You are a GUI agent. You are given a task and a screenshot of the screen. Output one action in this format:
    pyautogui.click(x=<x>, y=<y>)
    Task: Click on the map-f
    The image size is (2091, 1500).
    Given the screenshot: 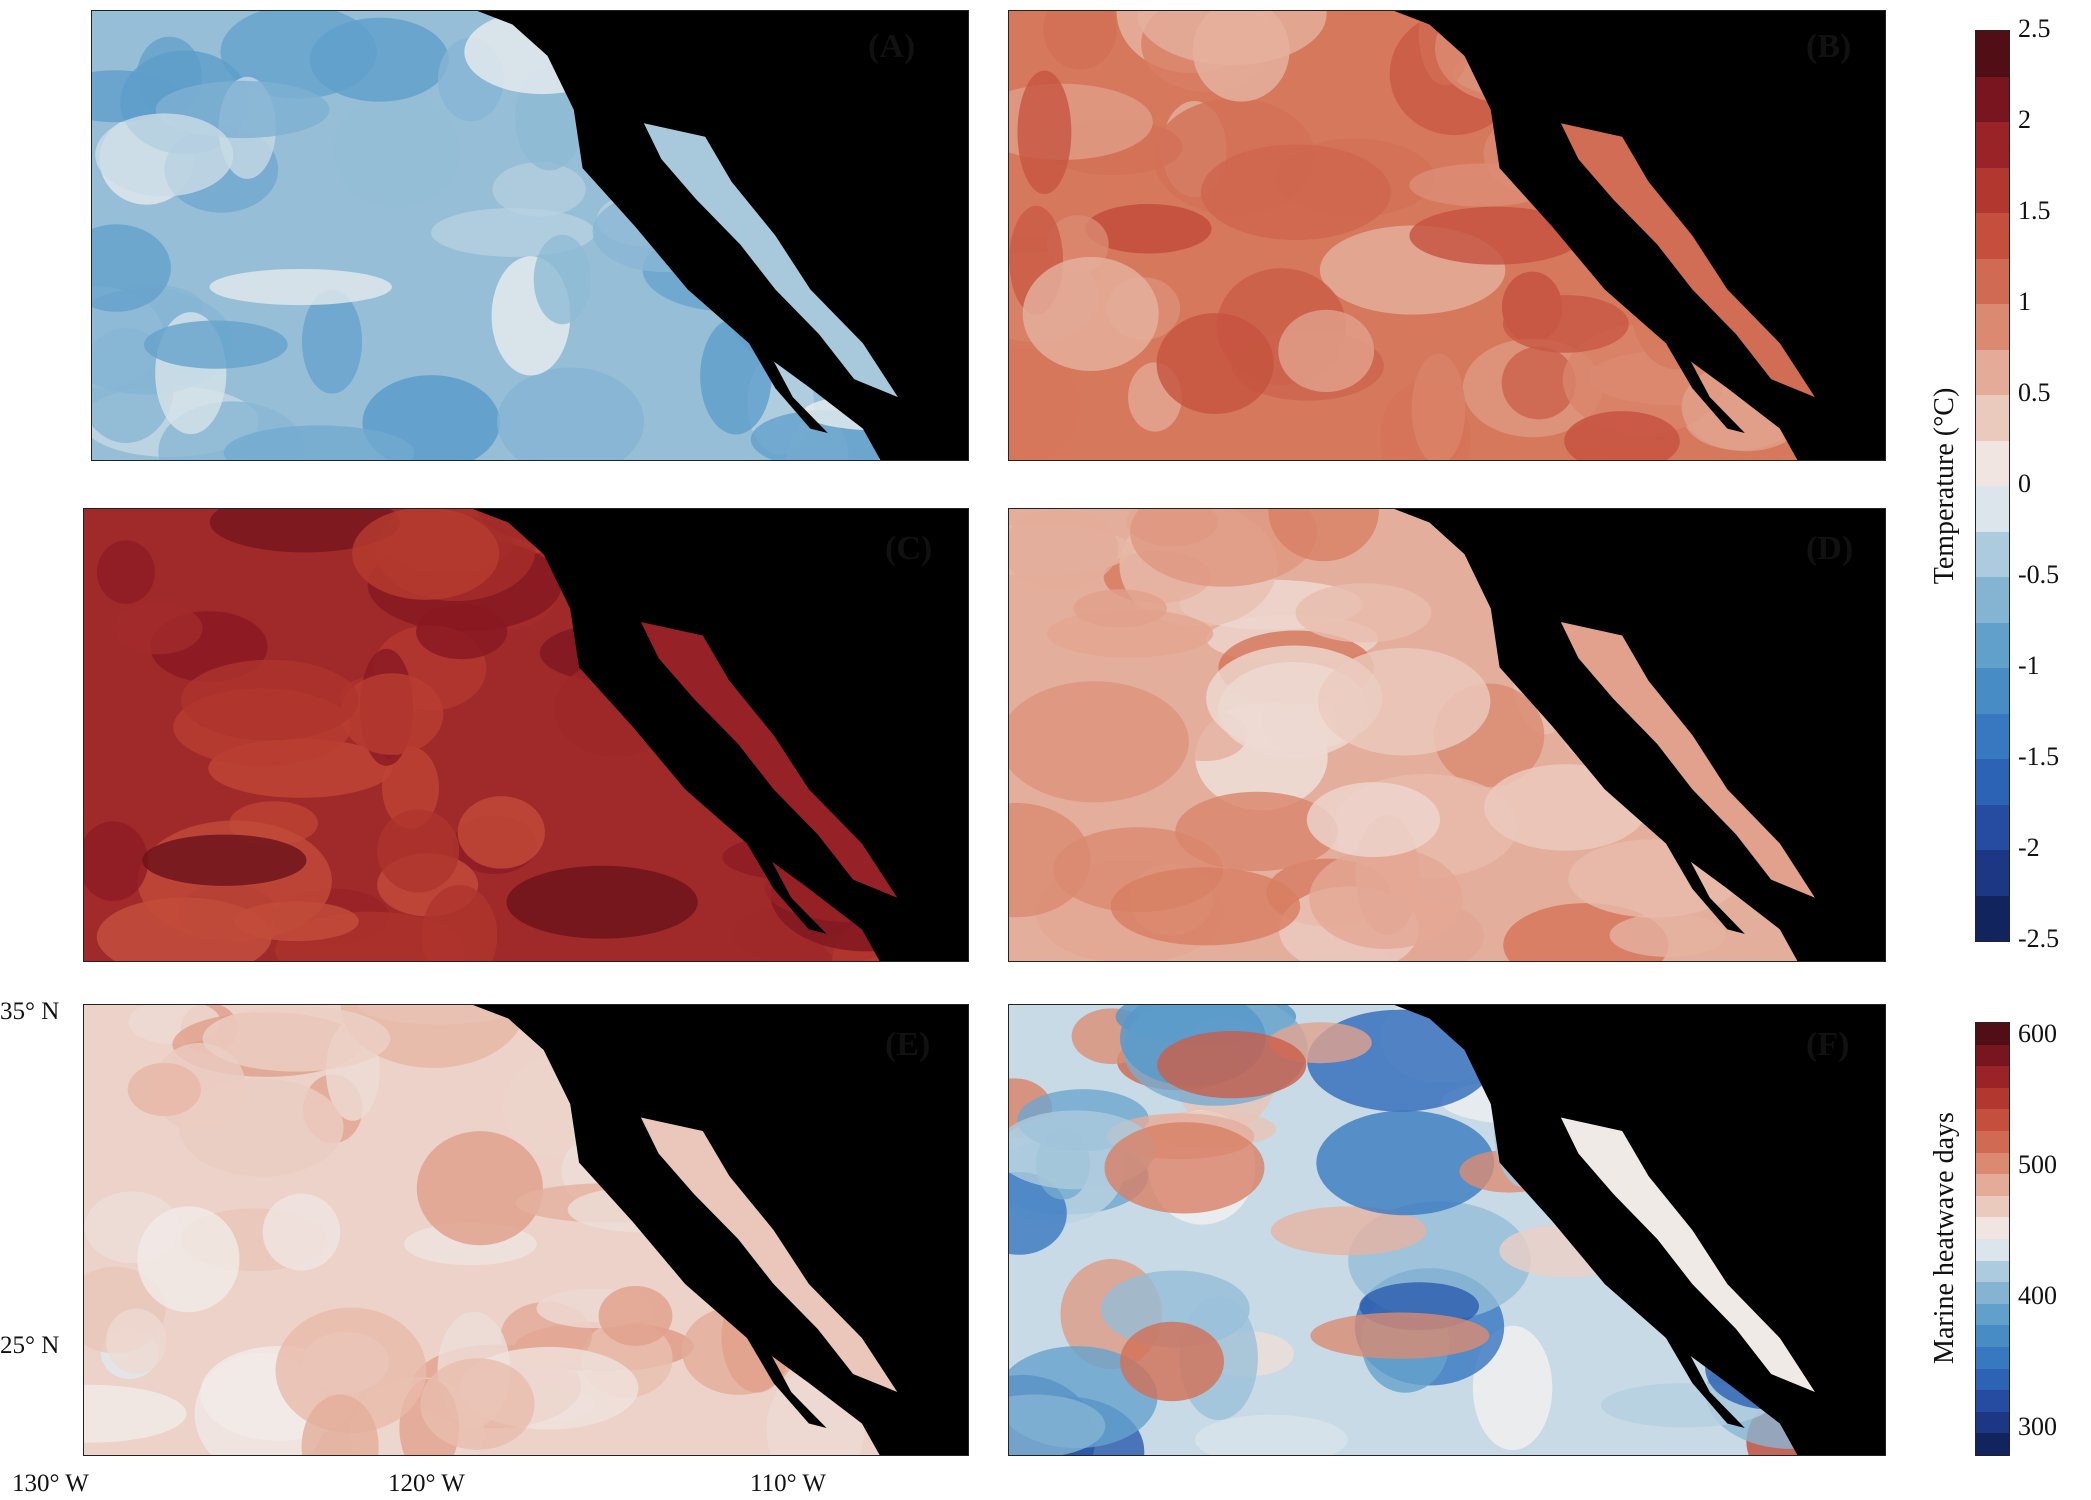 What is the action you would take?
    pyautogui.click(x=1447, y=1230)
    